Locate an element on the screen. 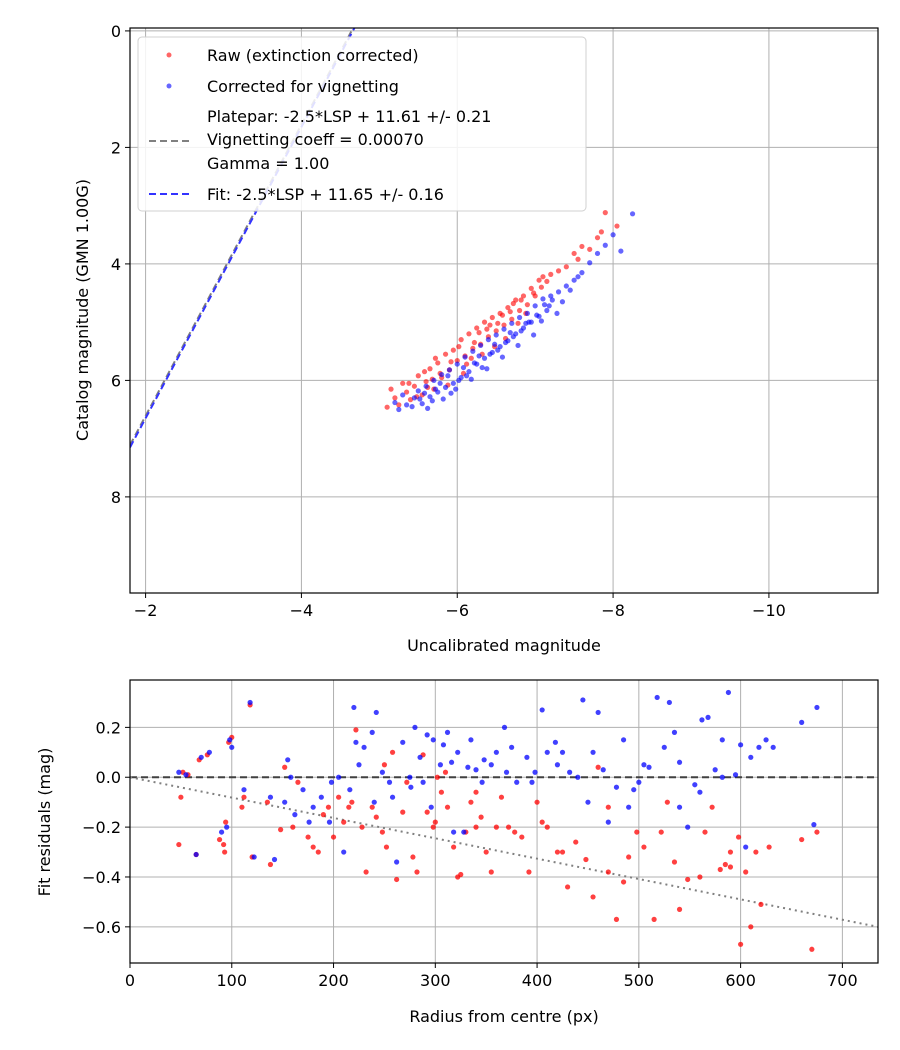 This screenshot has height=1050, width=900. top-points is located at coordinates (510, 311).